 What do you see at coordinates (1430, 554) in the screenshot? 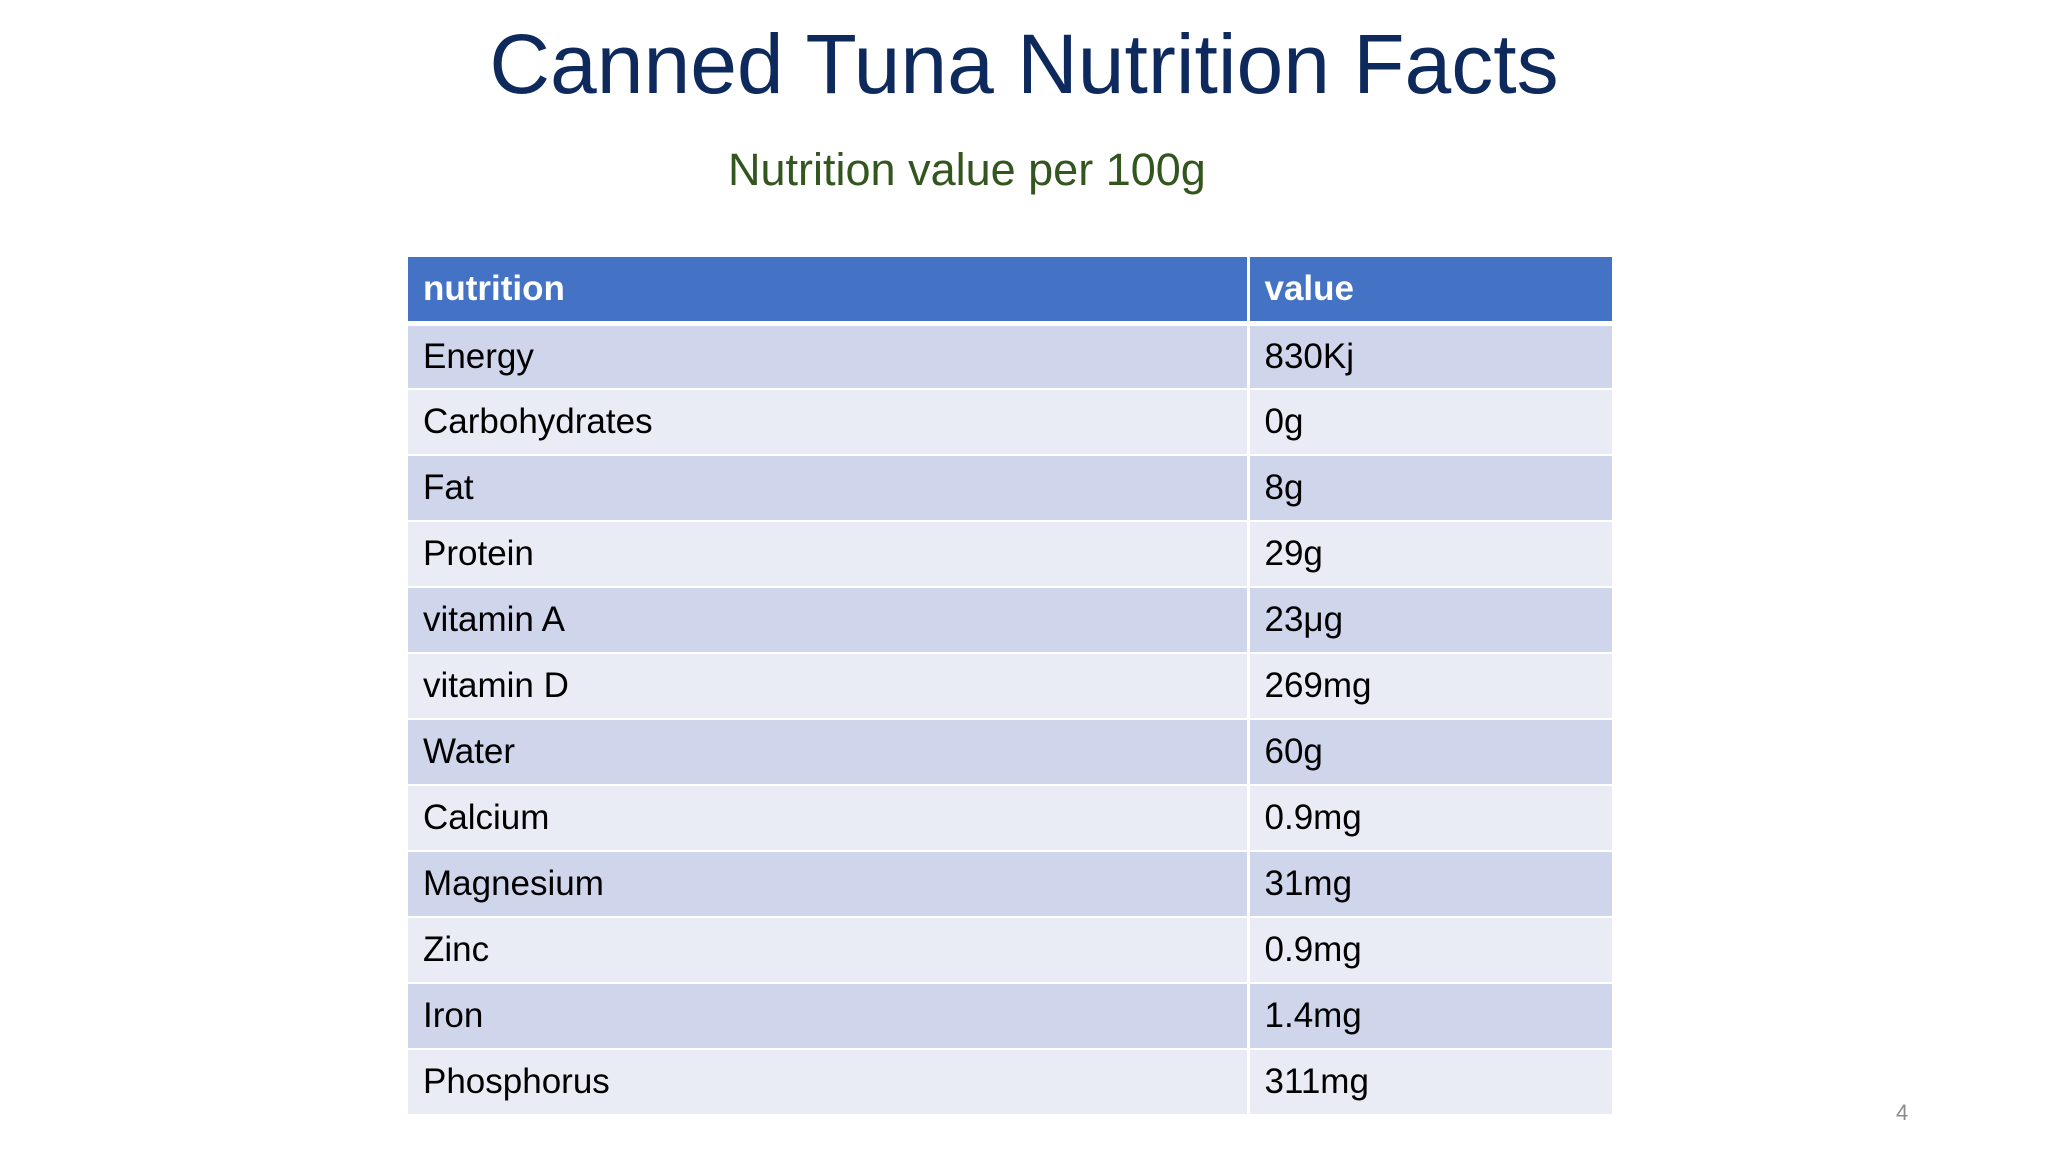
I see `nutrient-value: 29g` at bounding box center [1430, 554].